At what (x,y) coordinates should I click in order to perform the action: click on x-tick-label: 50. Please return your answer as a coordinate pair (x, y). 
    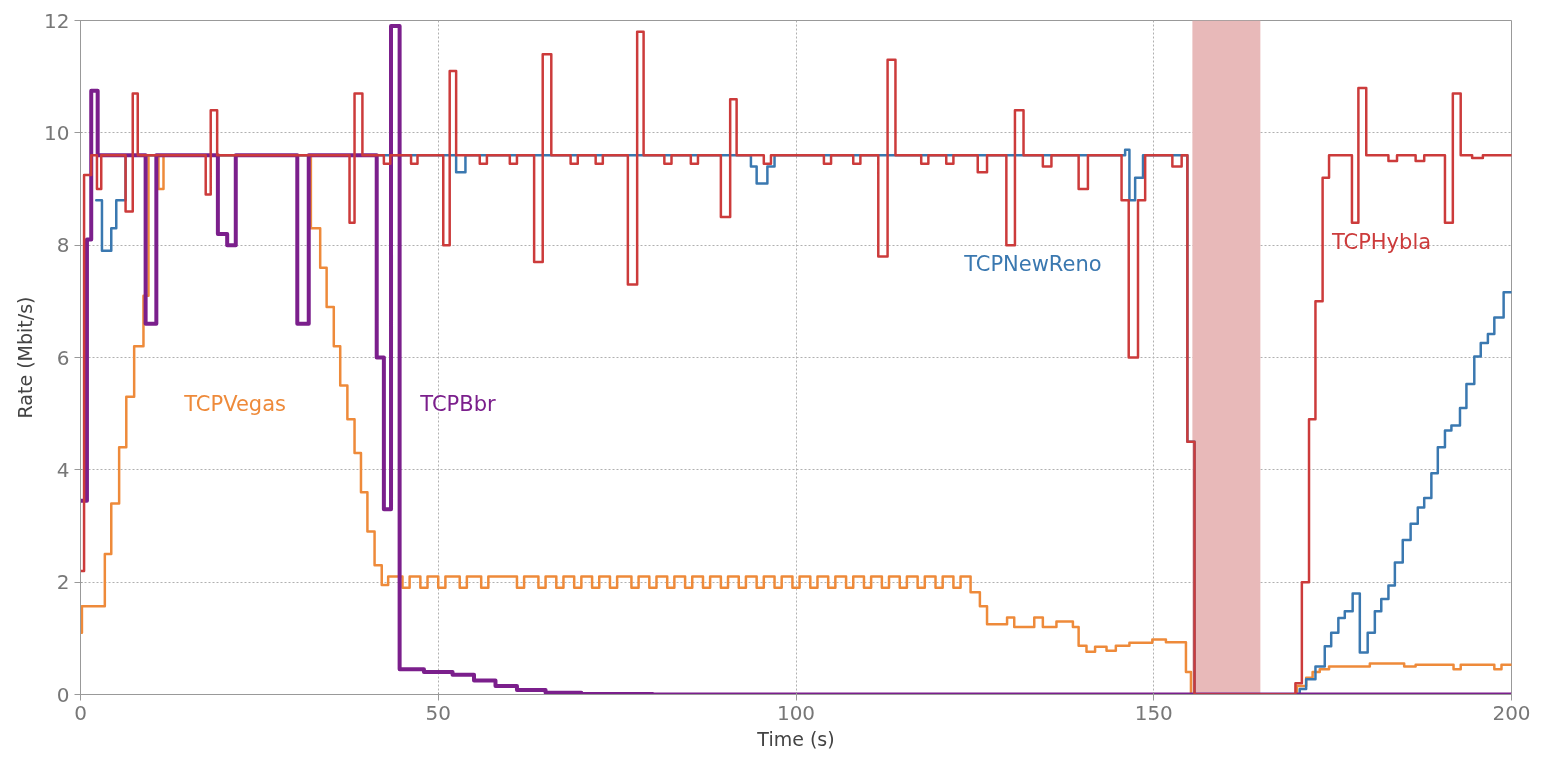
    Looking at the image, I should click on (438, 712).